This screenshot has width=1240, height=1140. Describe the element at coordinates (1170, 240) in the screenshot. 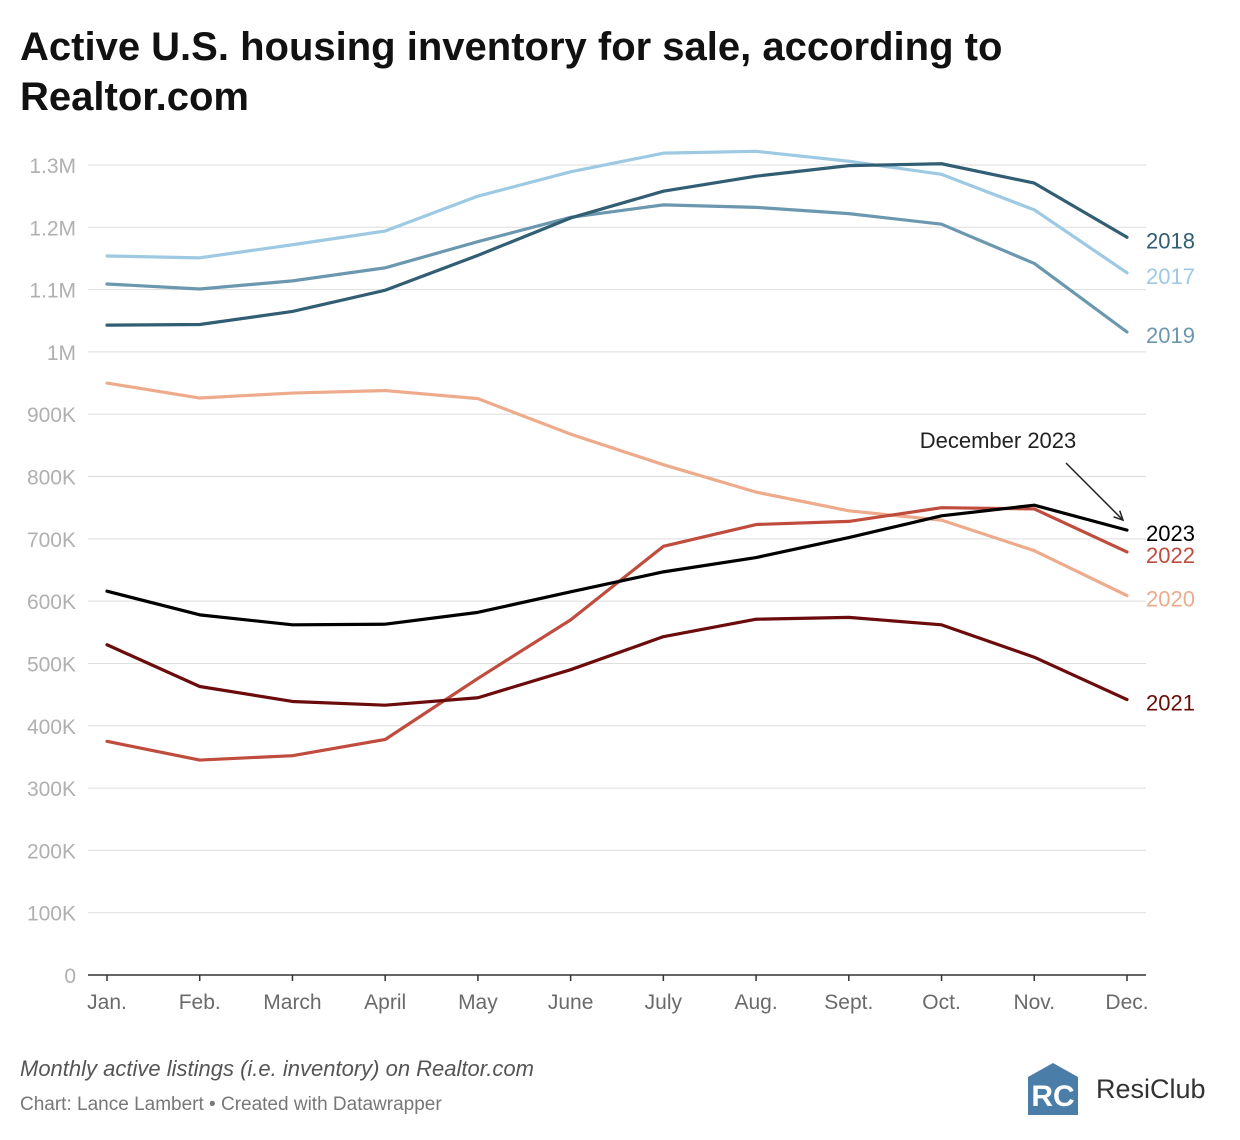

I see `series-label-2018: 2018` at that location.